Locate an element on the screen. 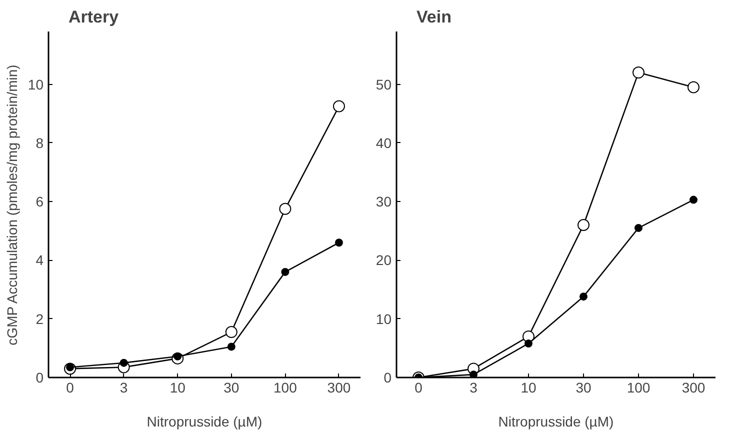  y-axis-title: cGMP Accumulation (pmoles/mg protein/min) is located at coordinates (12, 205).